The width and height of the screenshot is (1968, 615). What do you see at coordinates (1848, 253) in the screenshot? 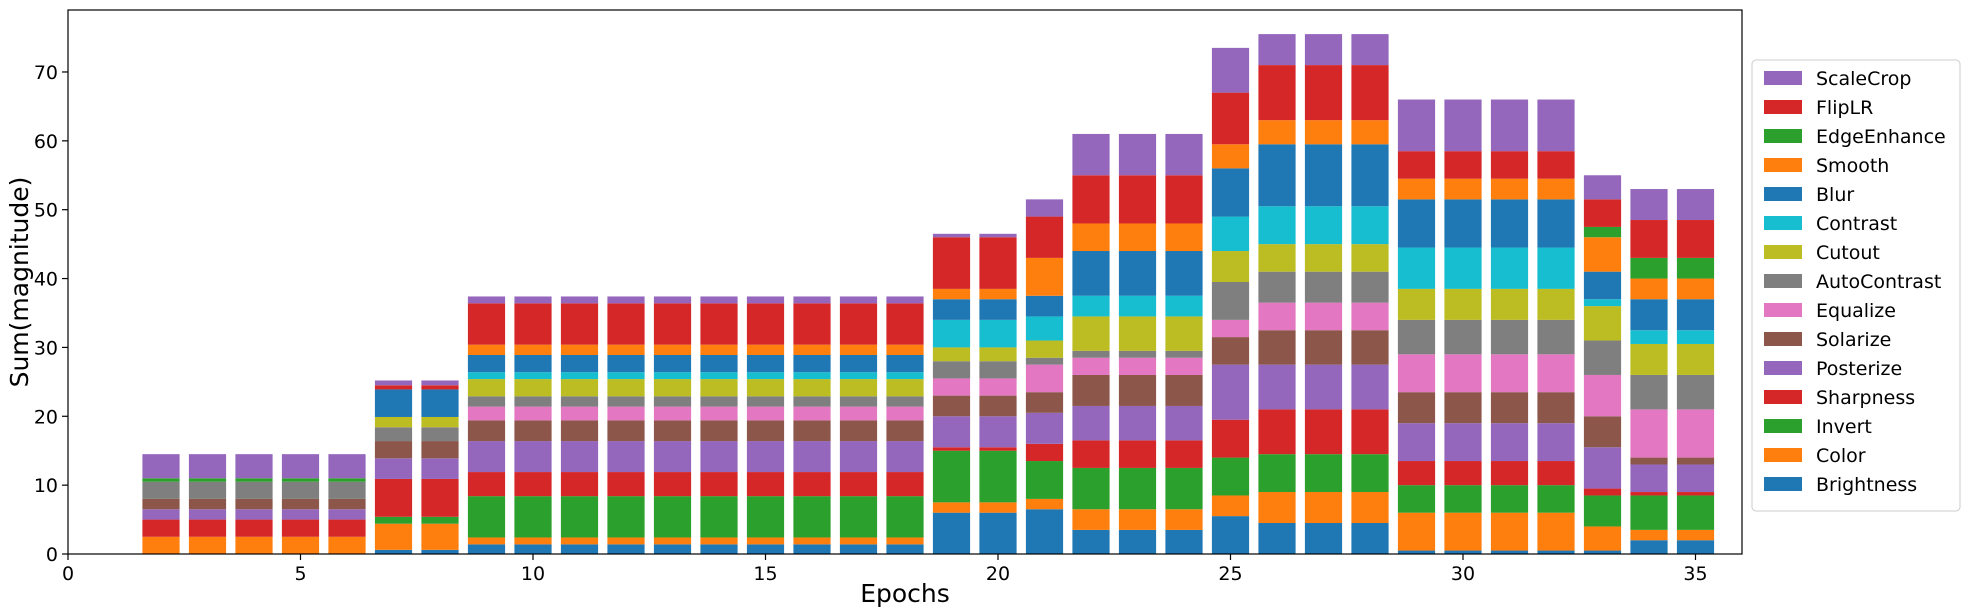
I see `legend-label-cutout: Cutout` at bounding box center [1848, 253].